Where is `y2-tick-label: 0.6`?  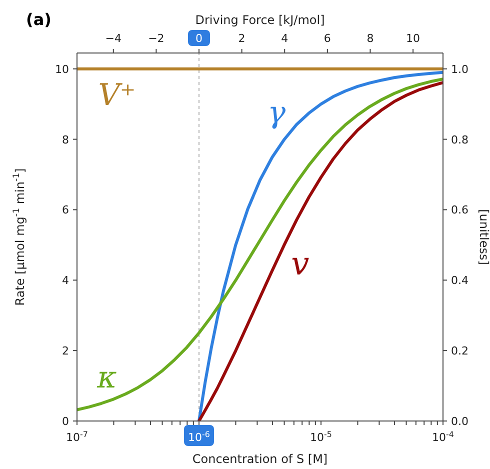 y2-tick-label: 0.6 is located at coordinates (459, 210).